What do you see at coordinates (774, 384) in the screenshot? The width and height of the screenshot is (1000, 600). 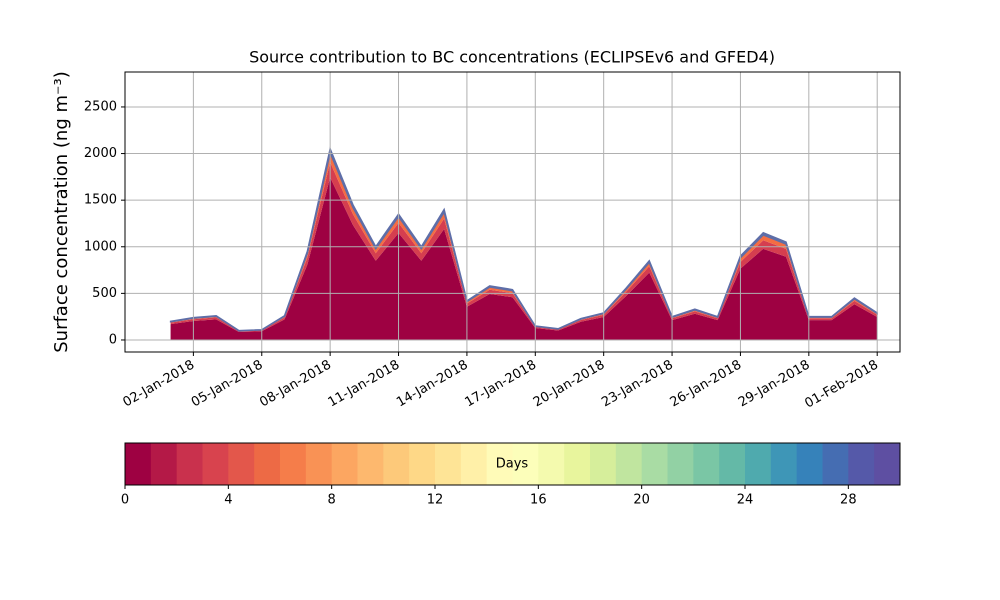 I see `x-tick-label: 29-Jan-2018` at bounding box center [774, 384].